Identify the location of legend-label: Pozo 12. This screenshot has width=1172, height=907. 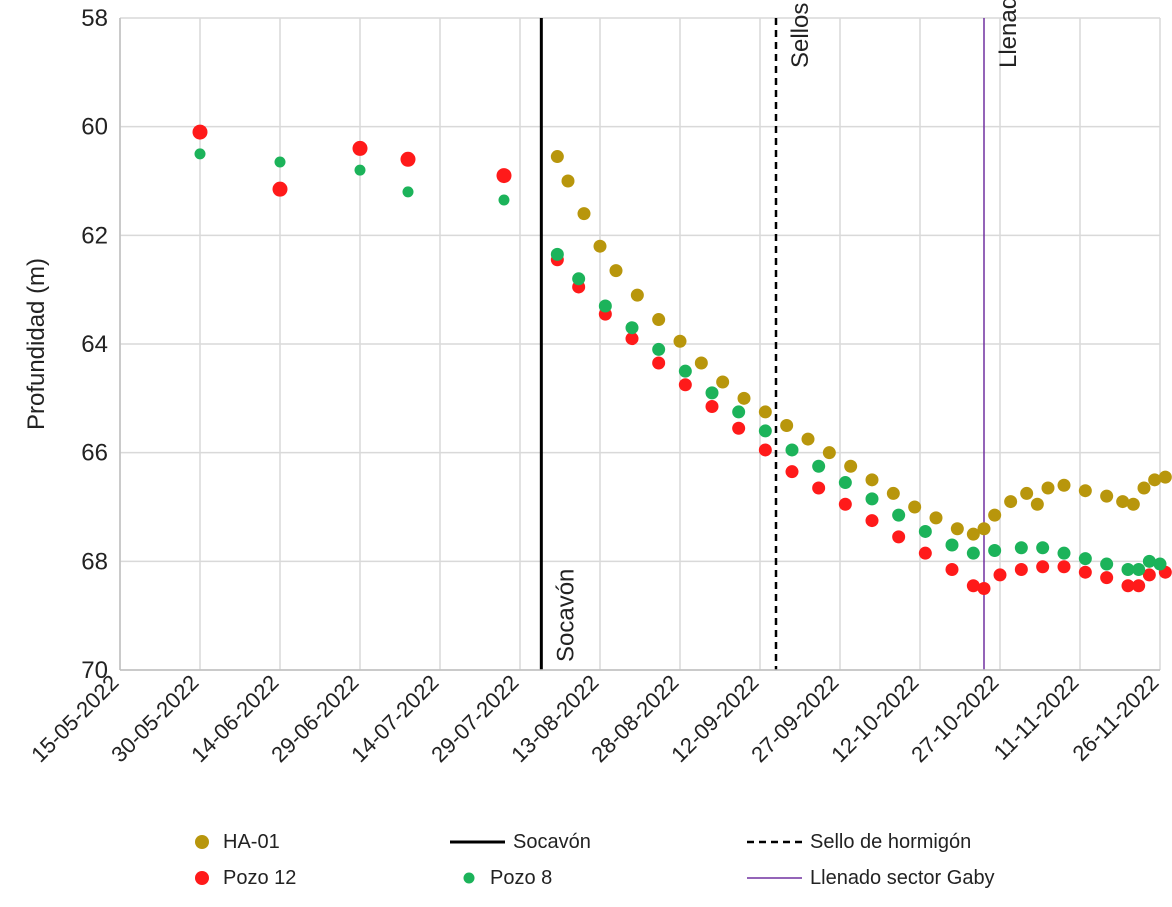
(259, 878).